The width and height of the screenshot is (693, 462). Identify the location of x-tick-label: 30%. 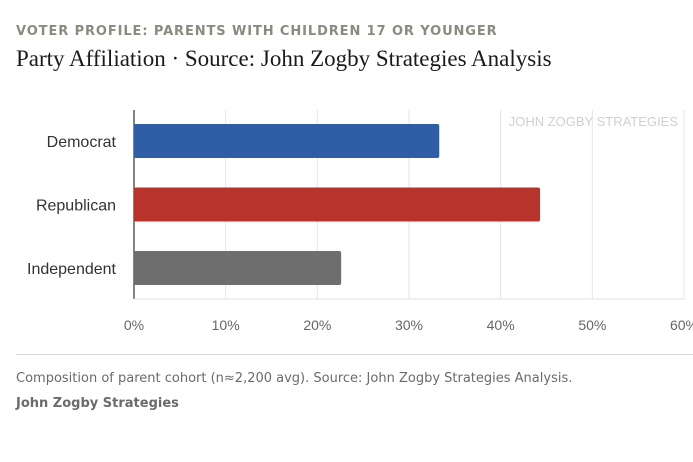
(409, 325).